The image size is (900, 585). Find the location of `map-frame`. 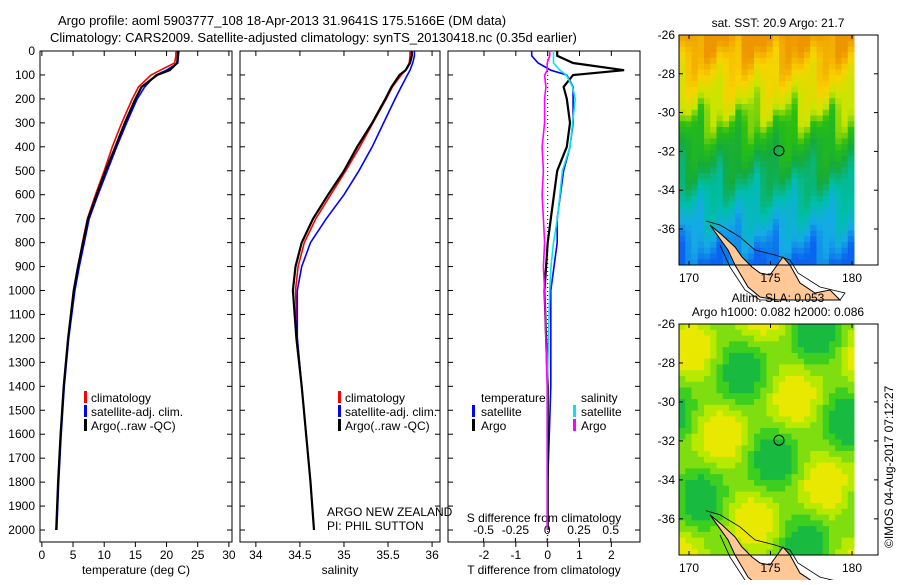

map-frame is located at coordinates (778, 150).